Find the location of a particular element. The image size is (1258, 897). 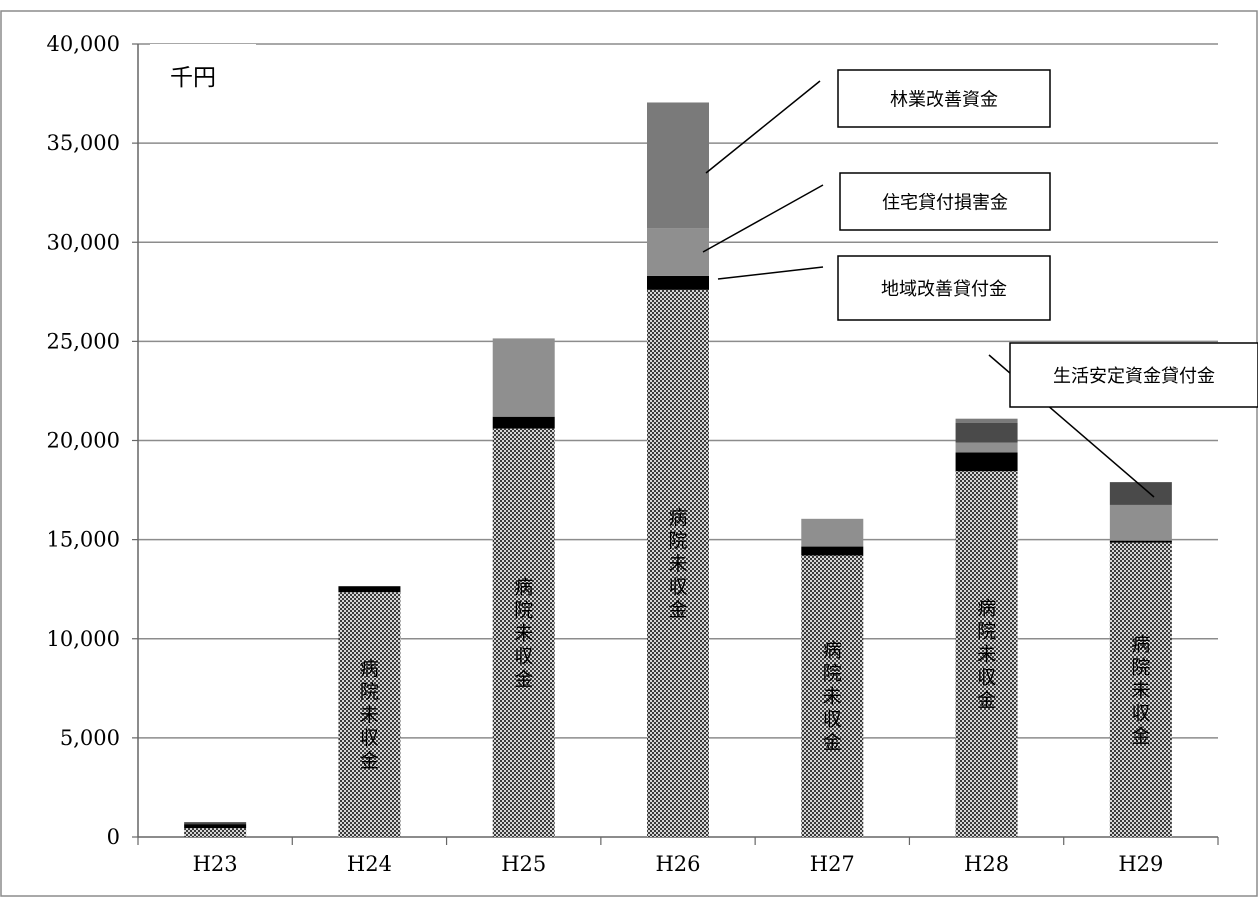

y-tick-label: 25,000 is located at coordinates (83, 341).